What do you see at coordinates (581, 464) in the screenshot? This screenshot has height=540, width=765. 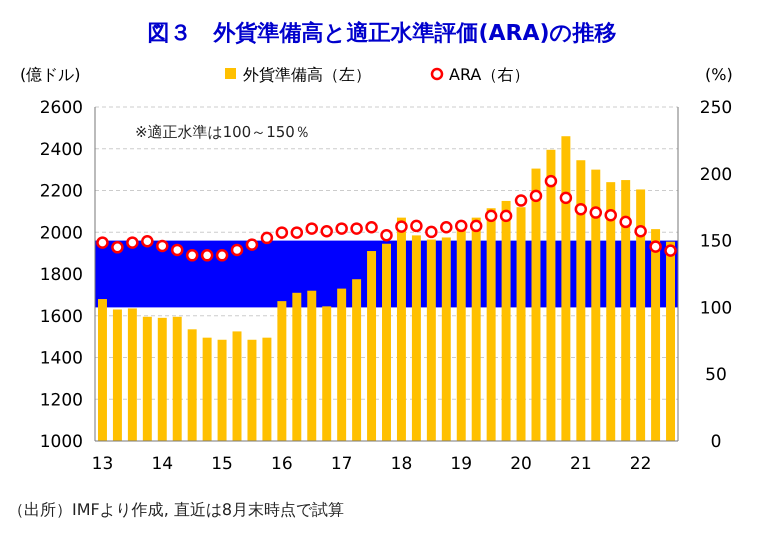 I see `x-tick-label: 21` at bounding box center [581, 464].